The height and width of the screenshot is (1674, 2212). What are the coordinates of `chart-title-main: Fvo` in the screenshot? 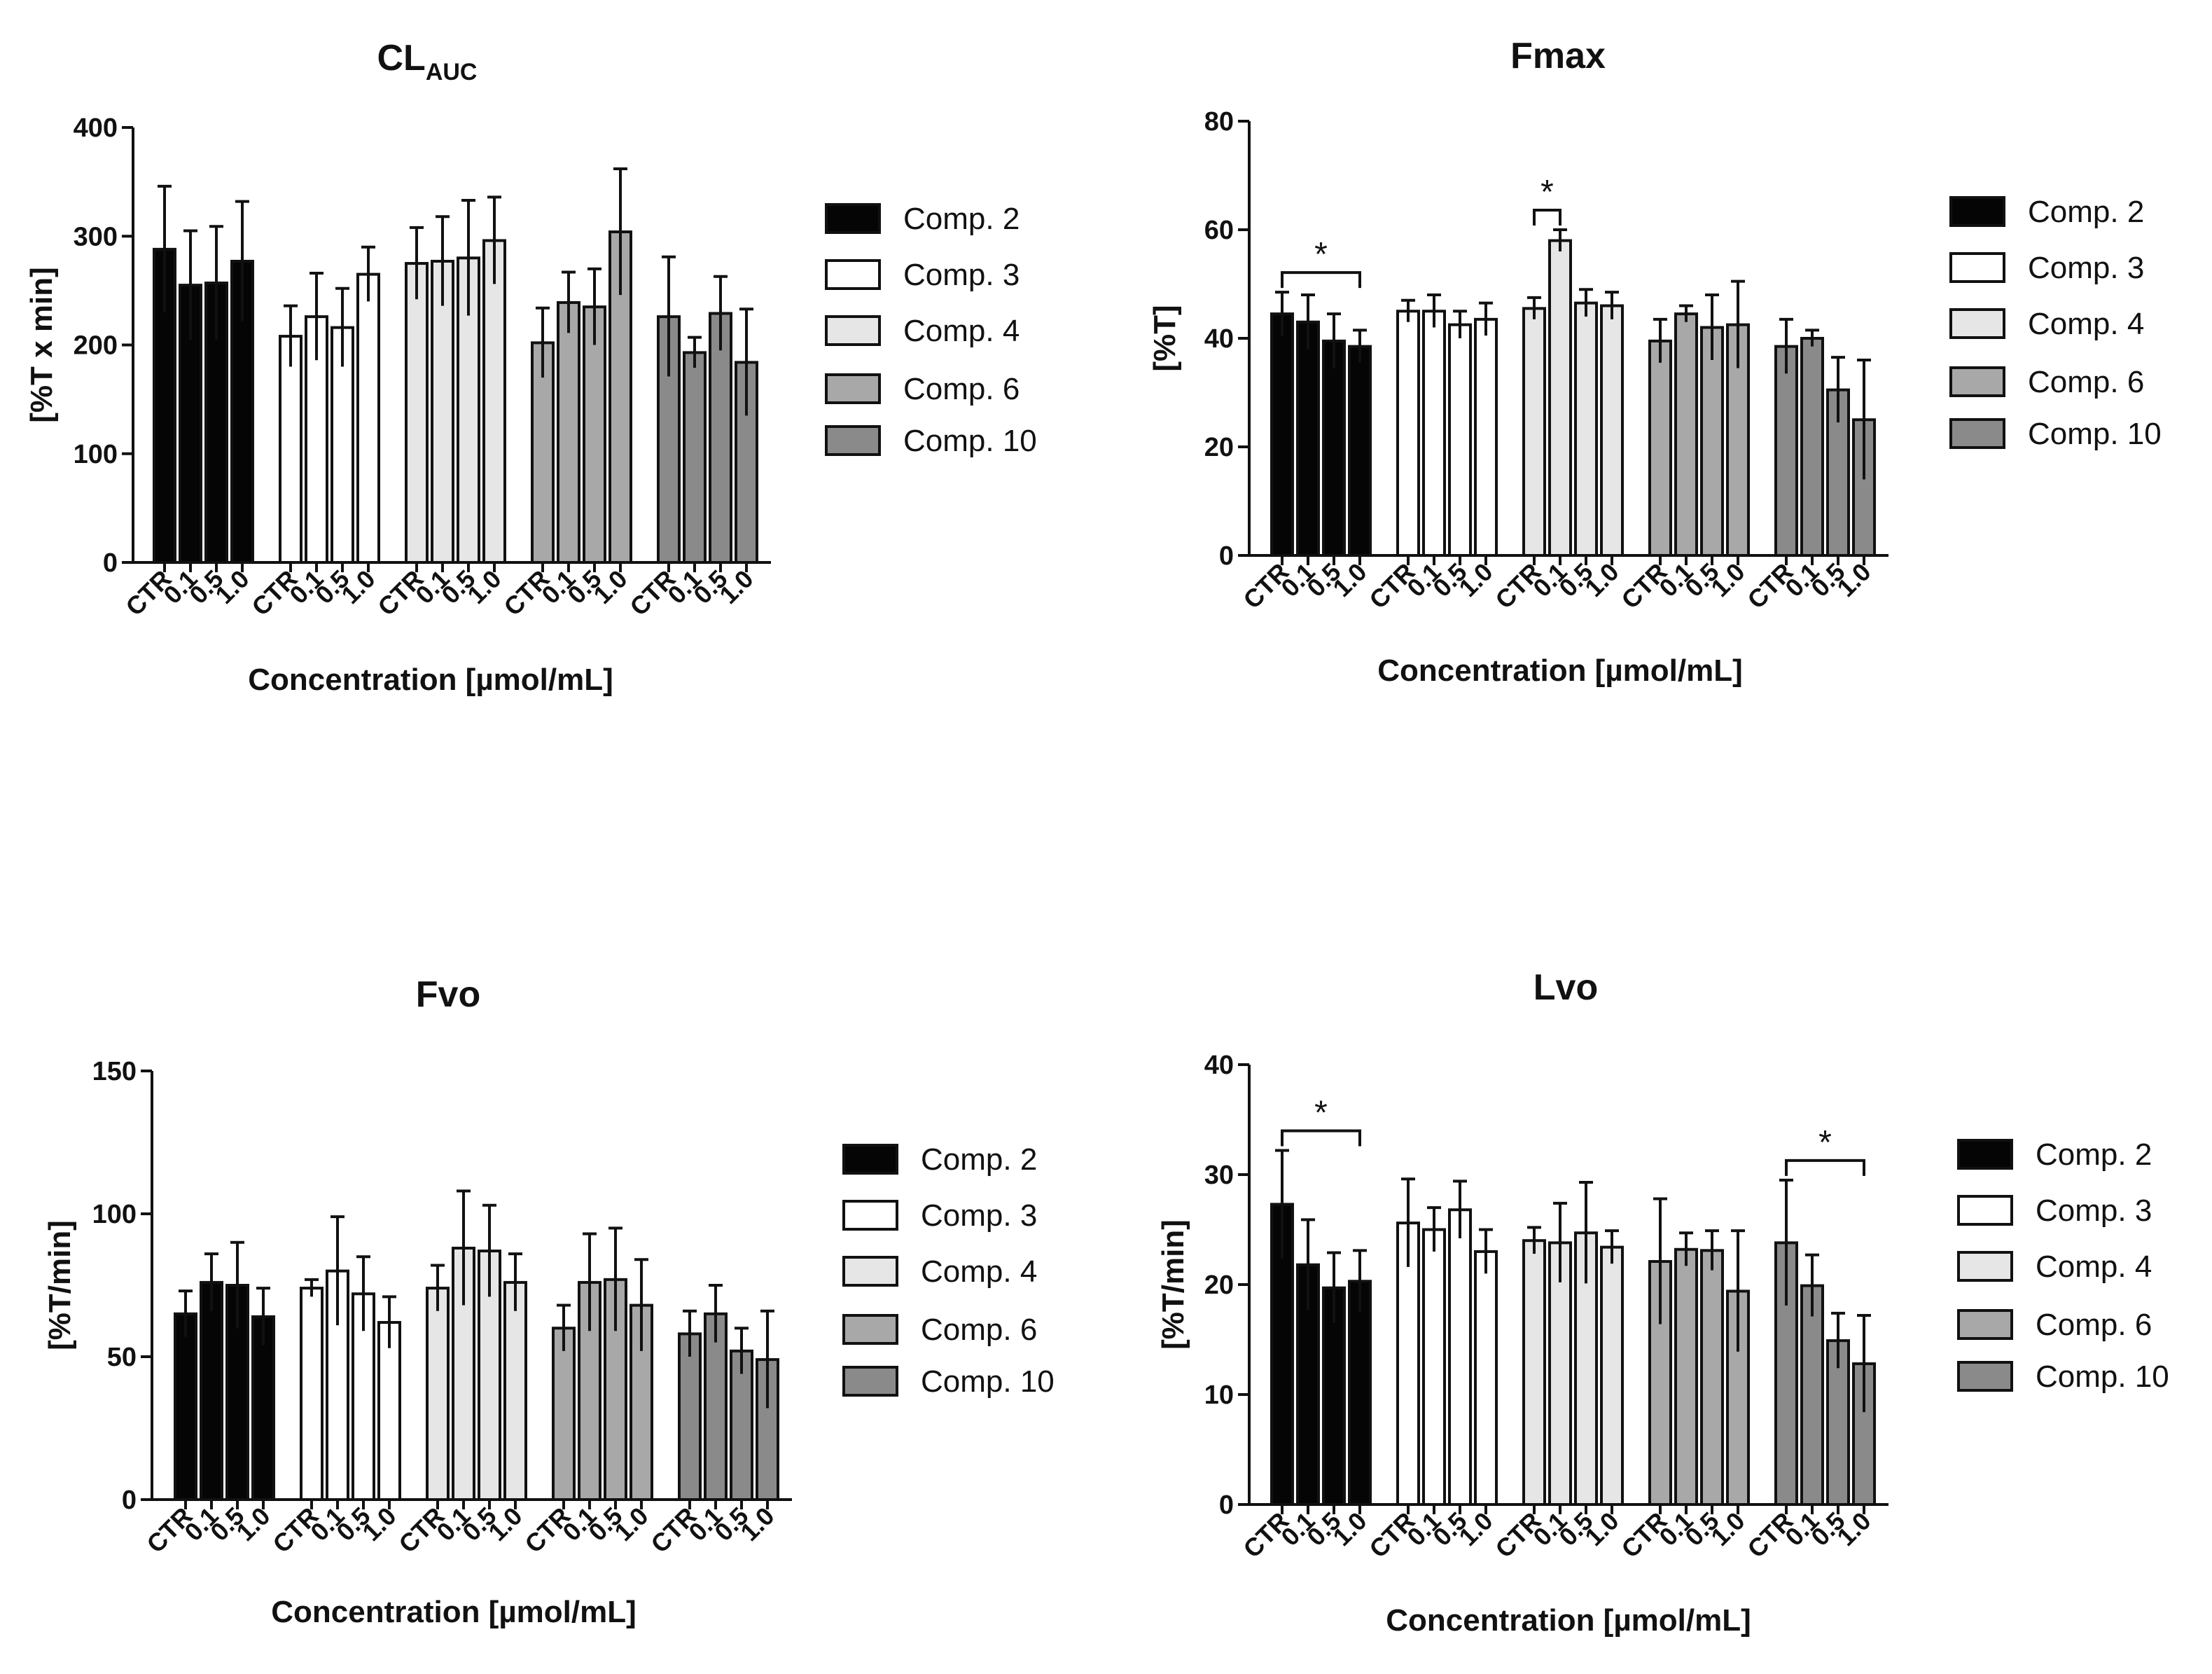 It's located at (448, 994).